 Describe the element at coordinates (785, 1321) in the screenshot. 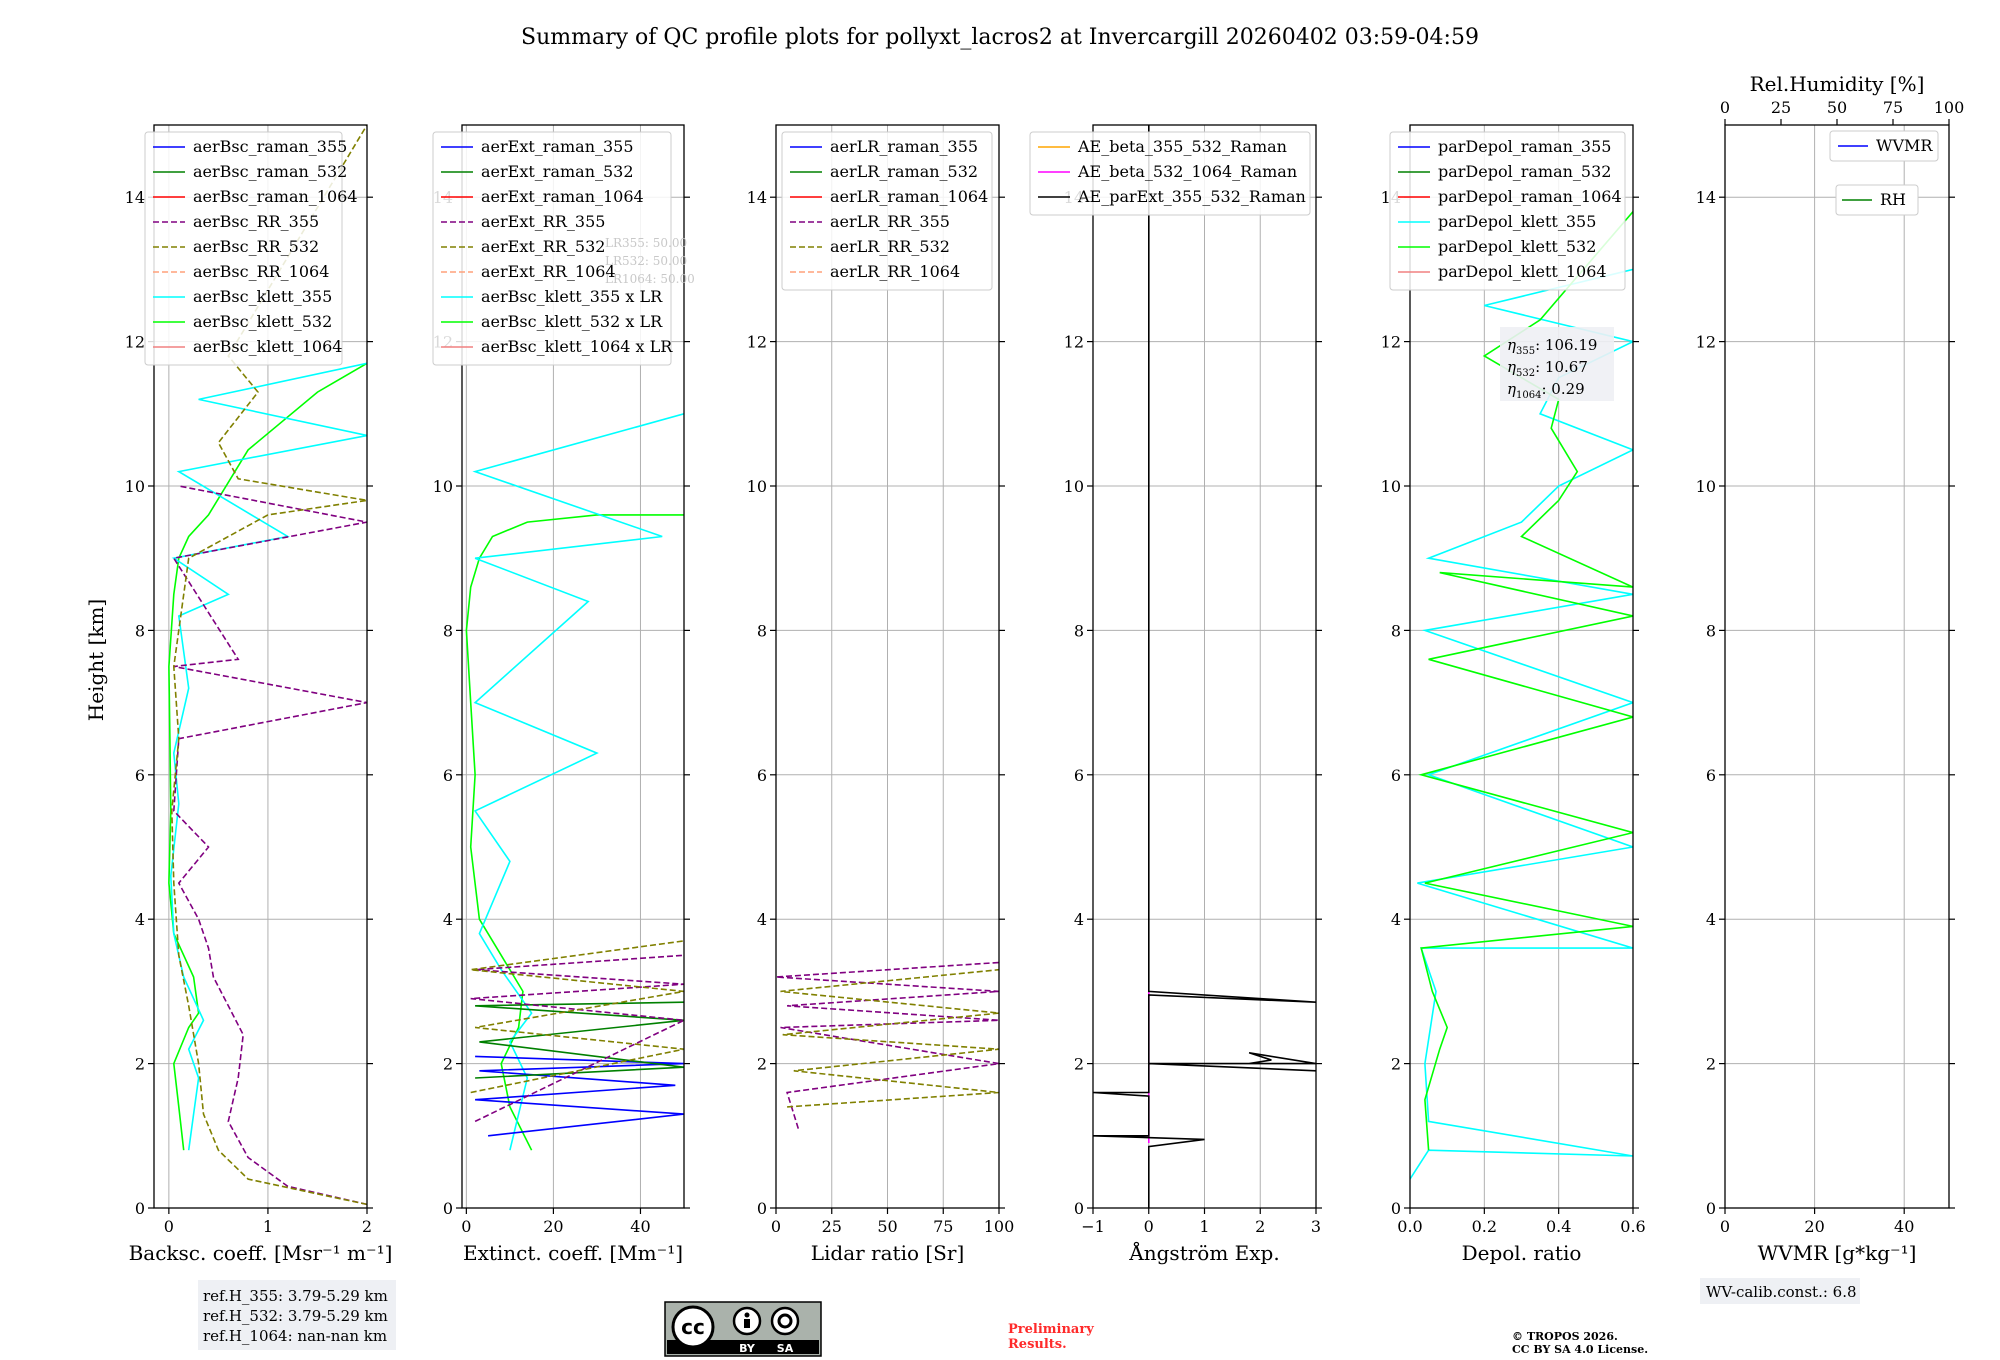

I see `sa-arrow` at that location.